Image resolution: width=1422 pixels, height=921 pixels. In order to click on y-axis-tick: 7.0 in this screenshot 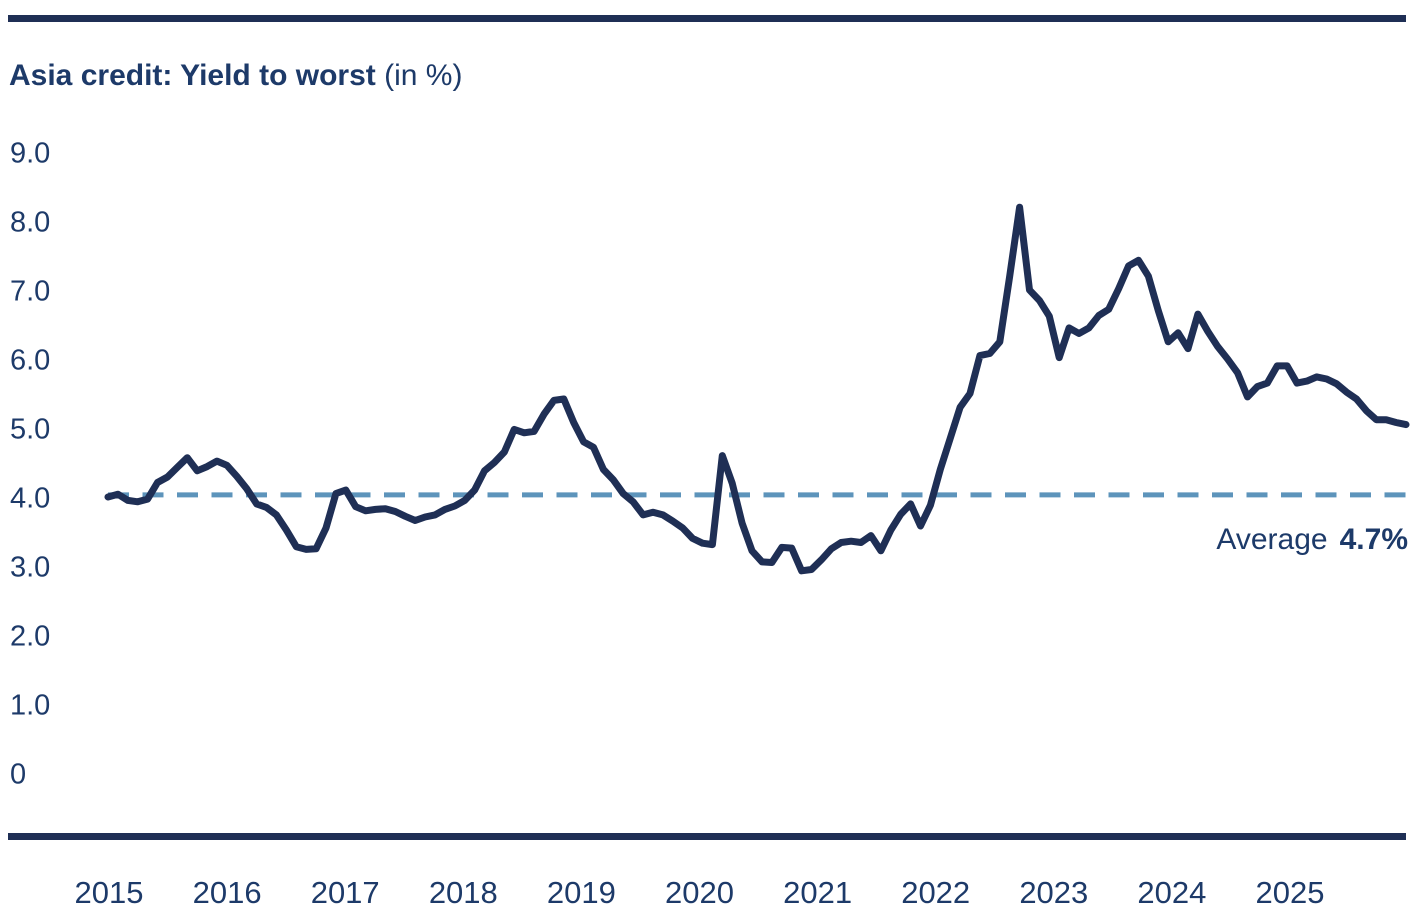, I will do `click(30, 292)`.